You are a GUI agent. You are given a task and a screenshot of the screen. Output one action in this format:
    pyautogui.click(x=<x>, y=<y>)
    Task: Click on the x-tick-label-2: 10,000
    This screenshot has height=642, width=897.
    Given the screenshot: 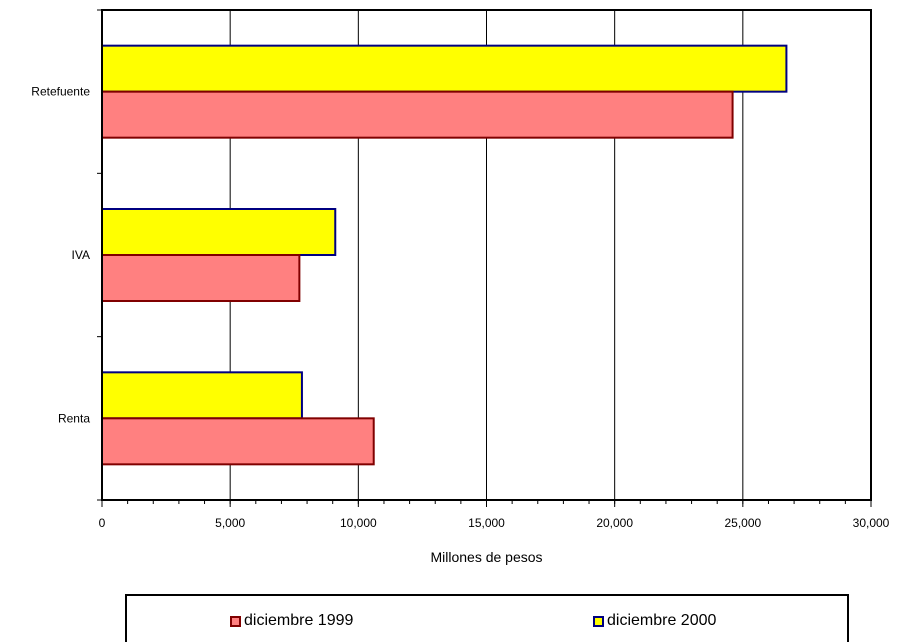 What is the action you would take?
    pyautogui.click(x=358, y=523)
    